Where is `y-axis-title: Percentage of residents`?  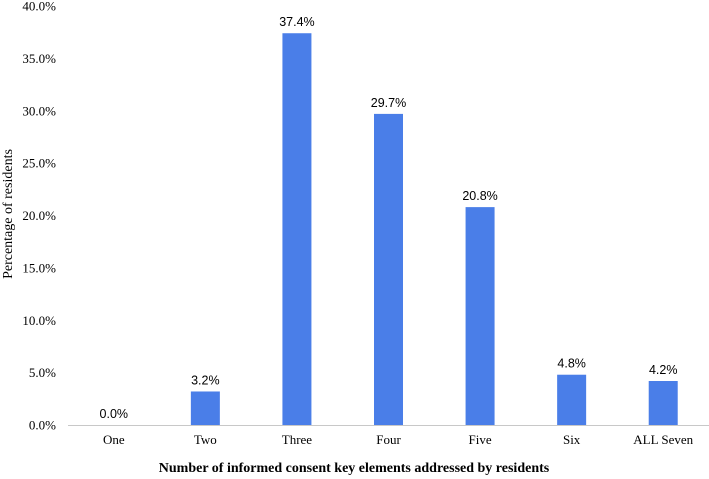 y-axis-title: Percentage of residents is located at coordinates (8, 214).